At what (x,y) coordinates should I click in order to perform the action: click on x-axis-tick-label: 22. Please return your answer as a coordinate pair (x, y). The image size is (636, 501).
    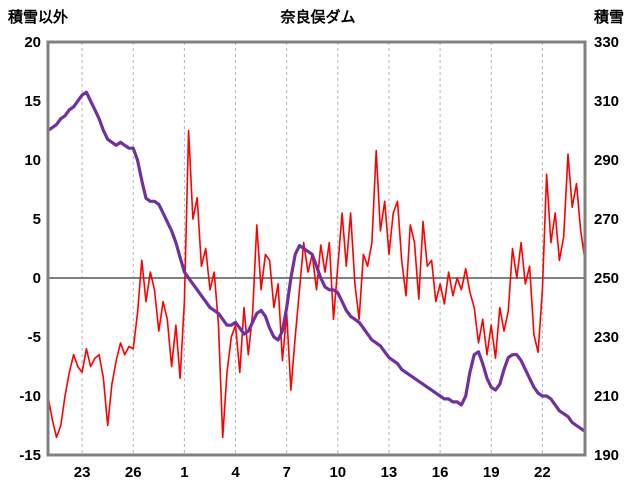
    Looking at the image, I should click on (542, 472).